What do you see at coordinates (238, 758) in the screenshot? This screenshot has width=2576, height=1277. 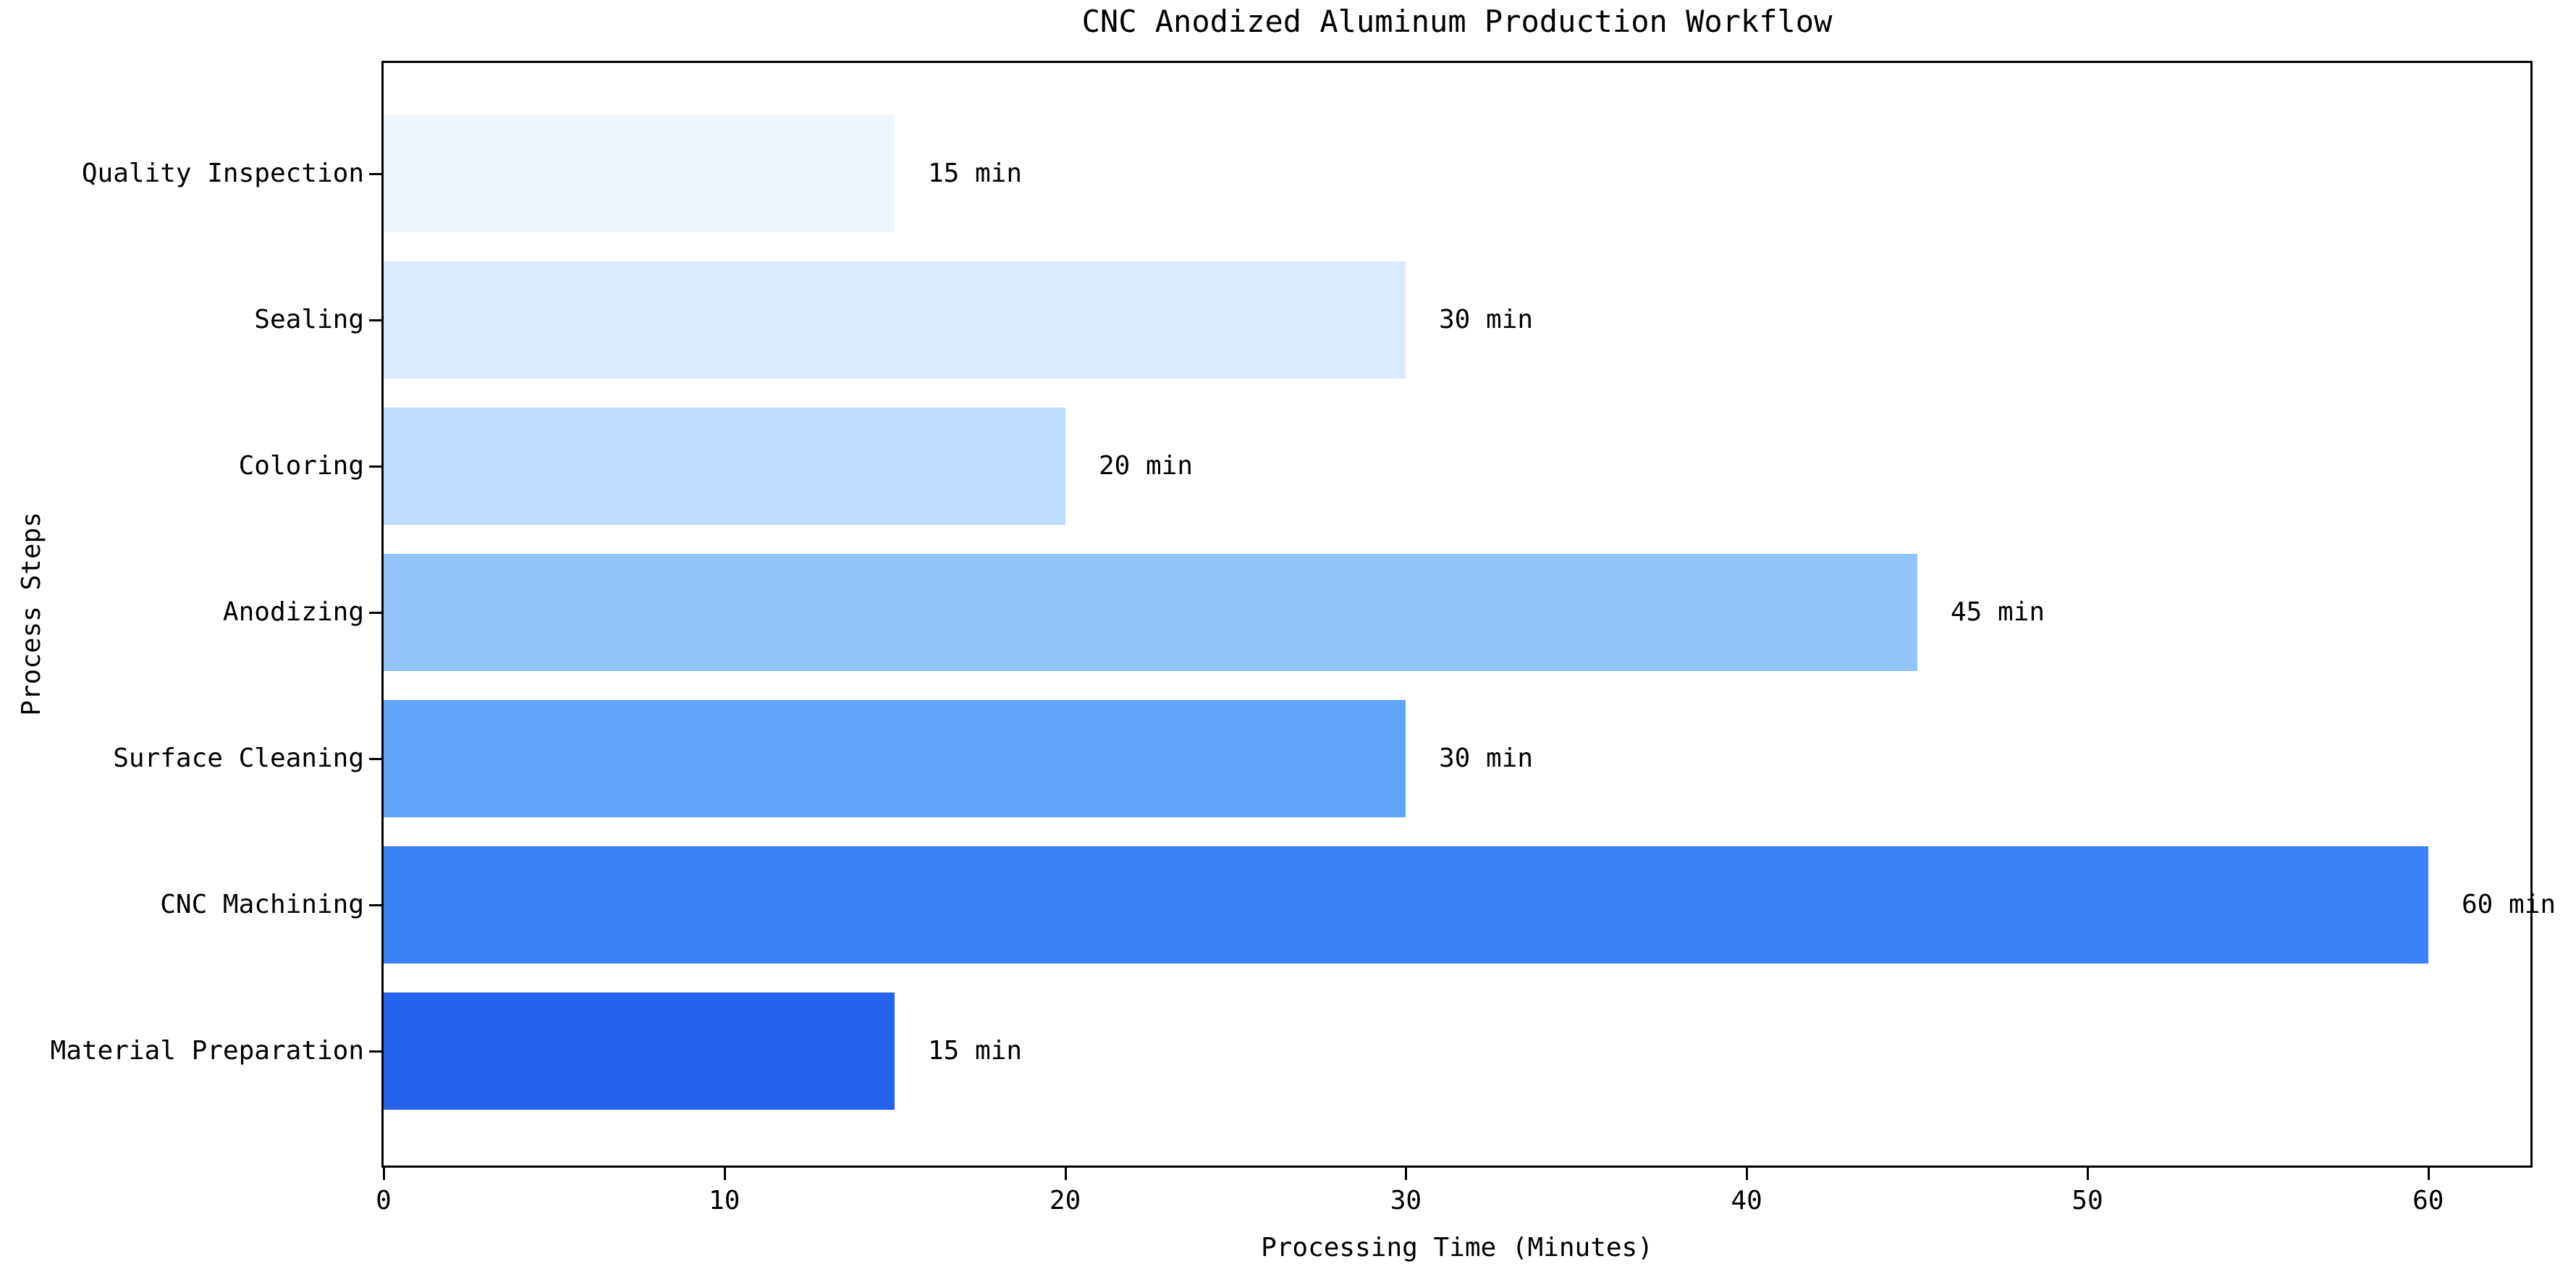 I see `y-tick-label: Surface Cleaning` at bounding box center [238, 758].